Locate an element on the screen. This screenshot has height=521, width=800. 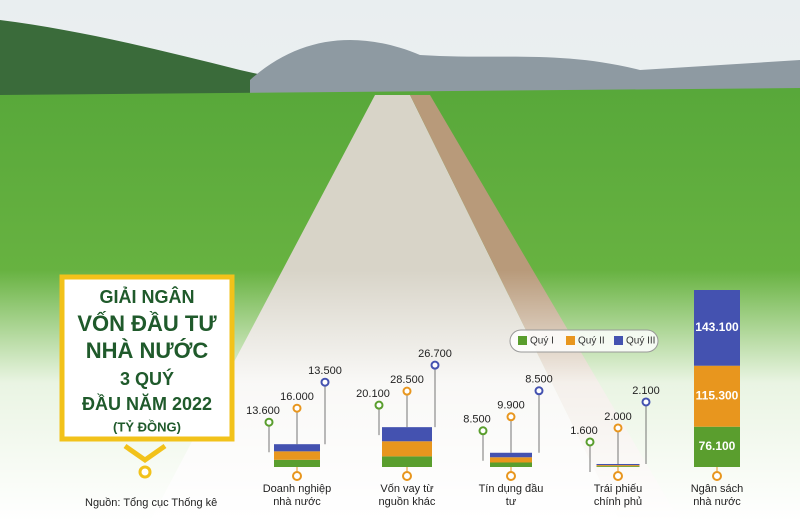
value-label: 13.600 is located at coordinates (263, 411).